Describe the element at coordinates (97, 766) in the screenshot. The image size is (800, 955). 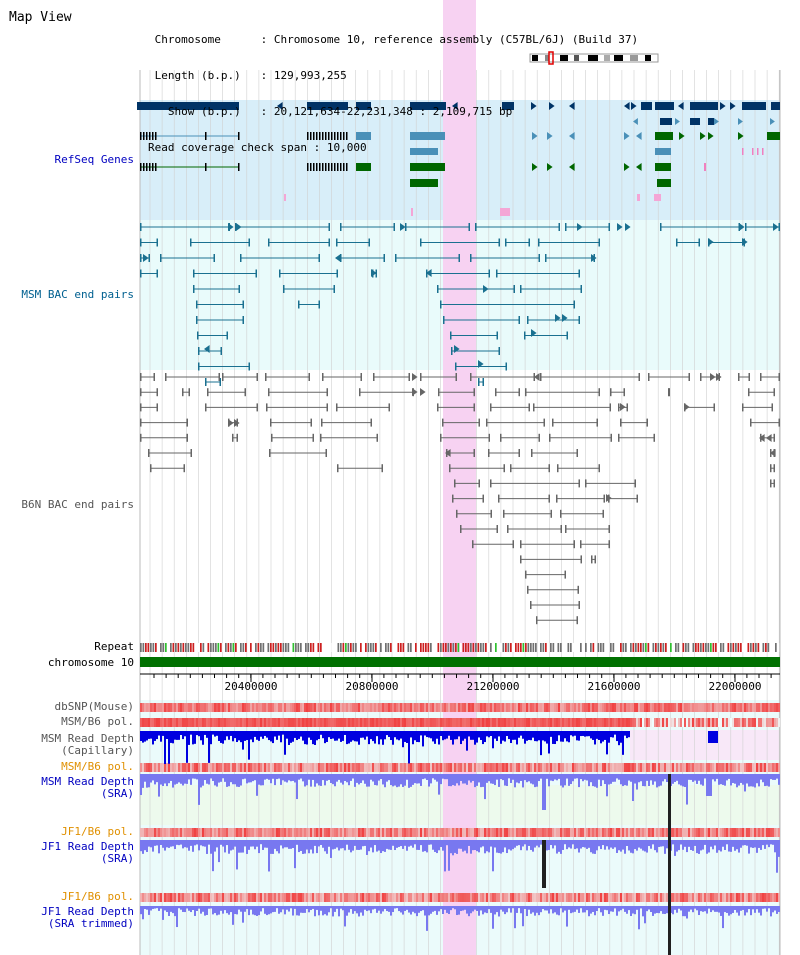
I see `track-label-msm-pol-2: MSM/B6 pol.` at that location.